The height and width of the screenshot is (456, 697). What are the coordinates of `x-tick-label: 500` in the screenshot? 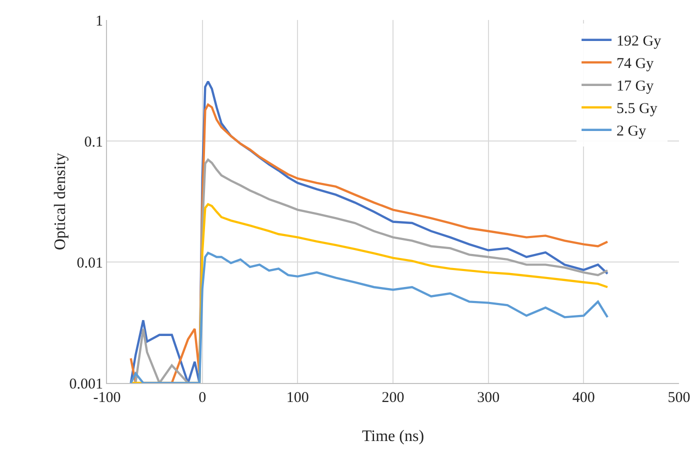 It's located at (679, 398).